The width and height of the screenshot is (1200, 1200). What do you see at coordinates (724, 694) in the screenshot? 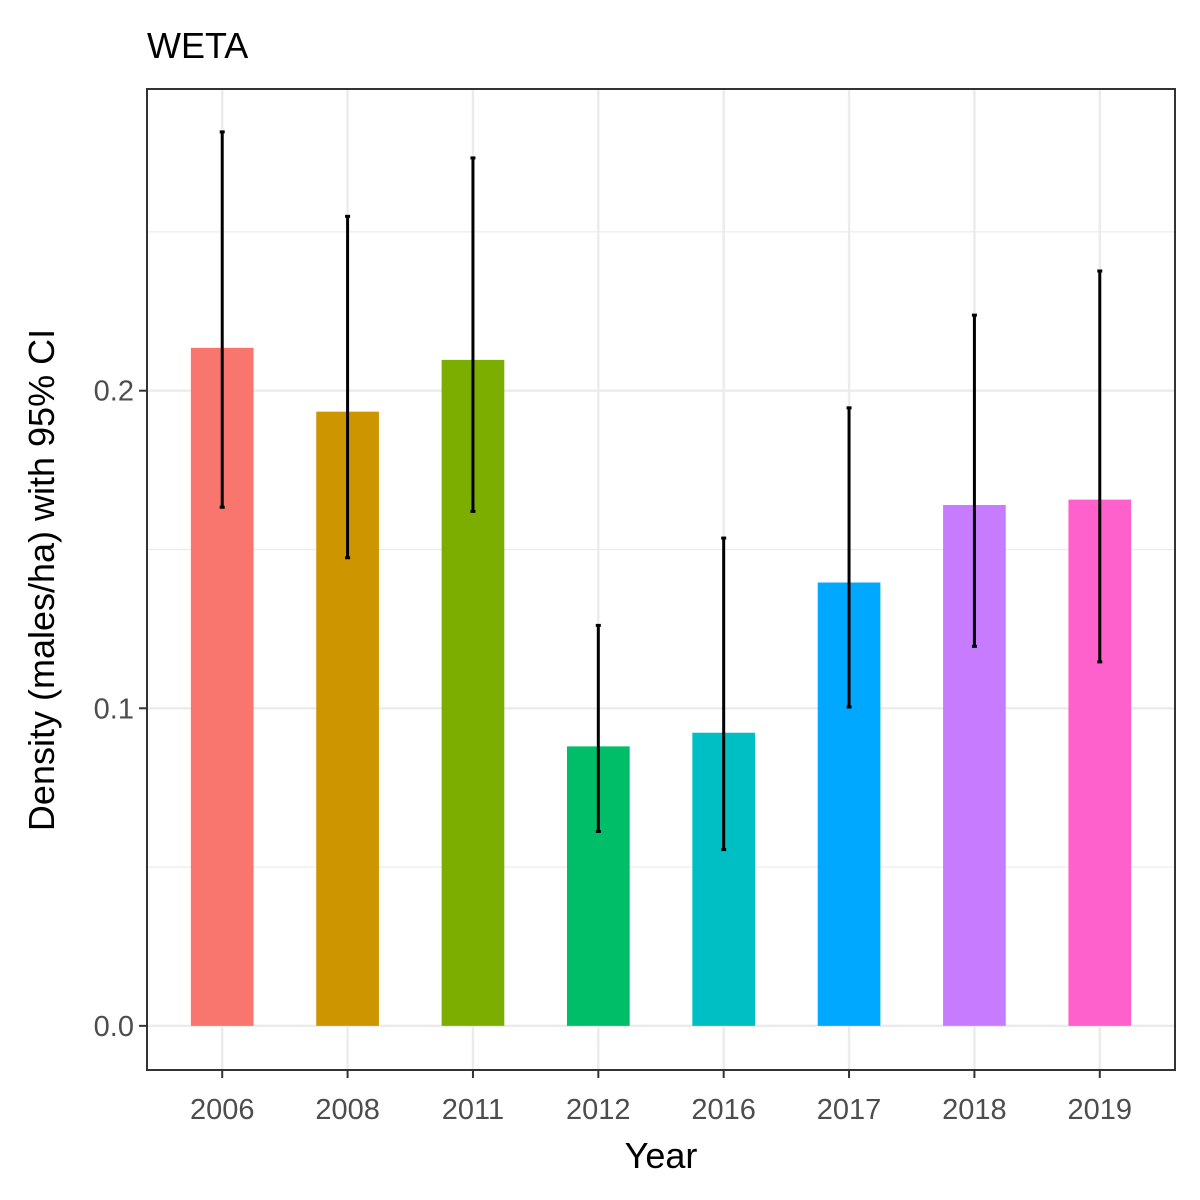
I see `error-bar-2016` at bounding box center [724, 694].